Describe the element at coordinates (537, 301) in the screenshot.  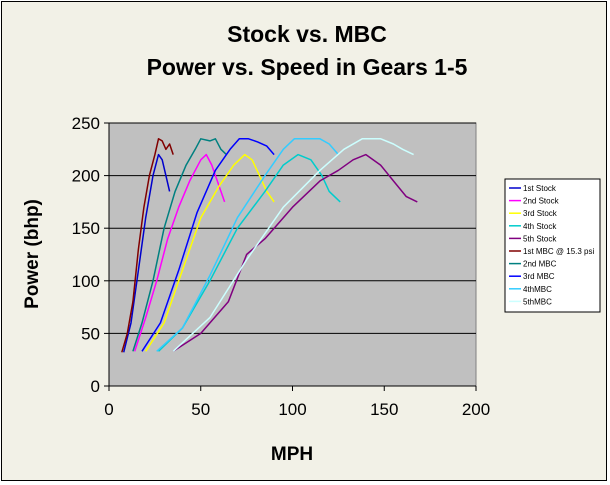
I see `legend-label: 5thMBC` at that location.